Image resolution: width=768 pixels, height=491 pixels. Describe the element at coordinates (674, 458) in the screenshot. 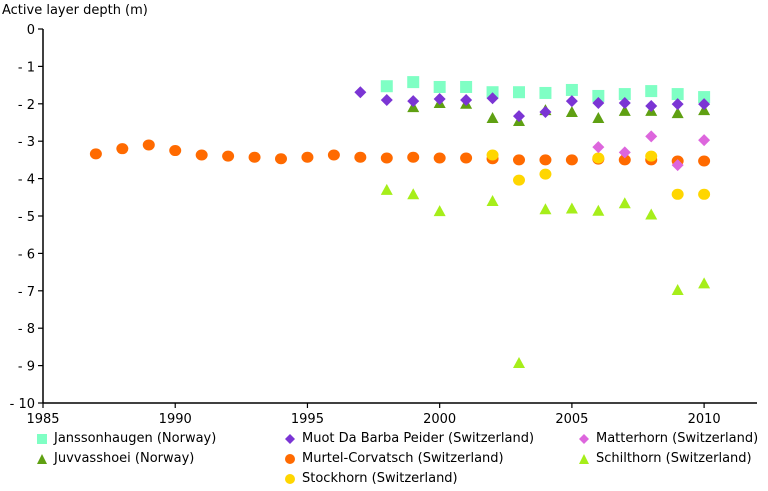

I see `legend-label: Schilthorn (Switzerland)` at that location.